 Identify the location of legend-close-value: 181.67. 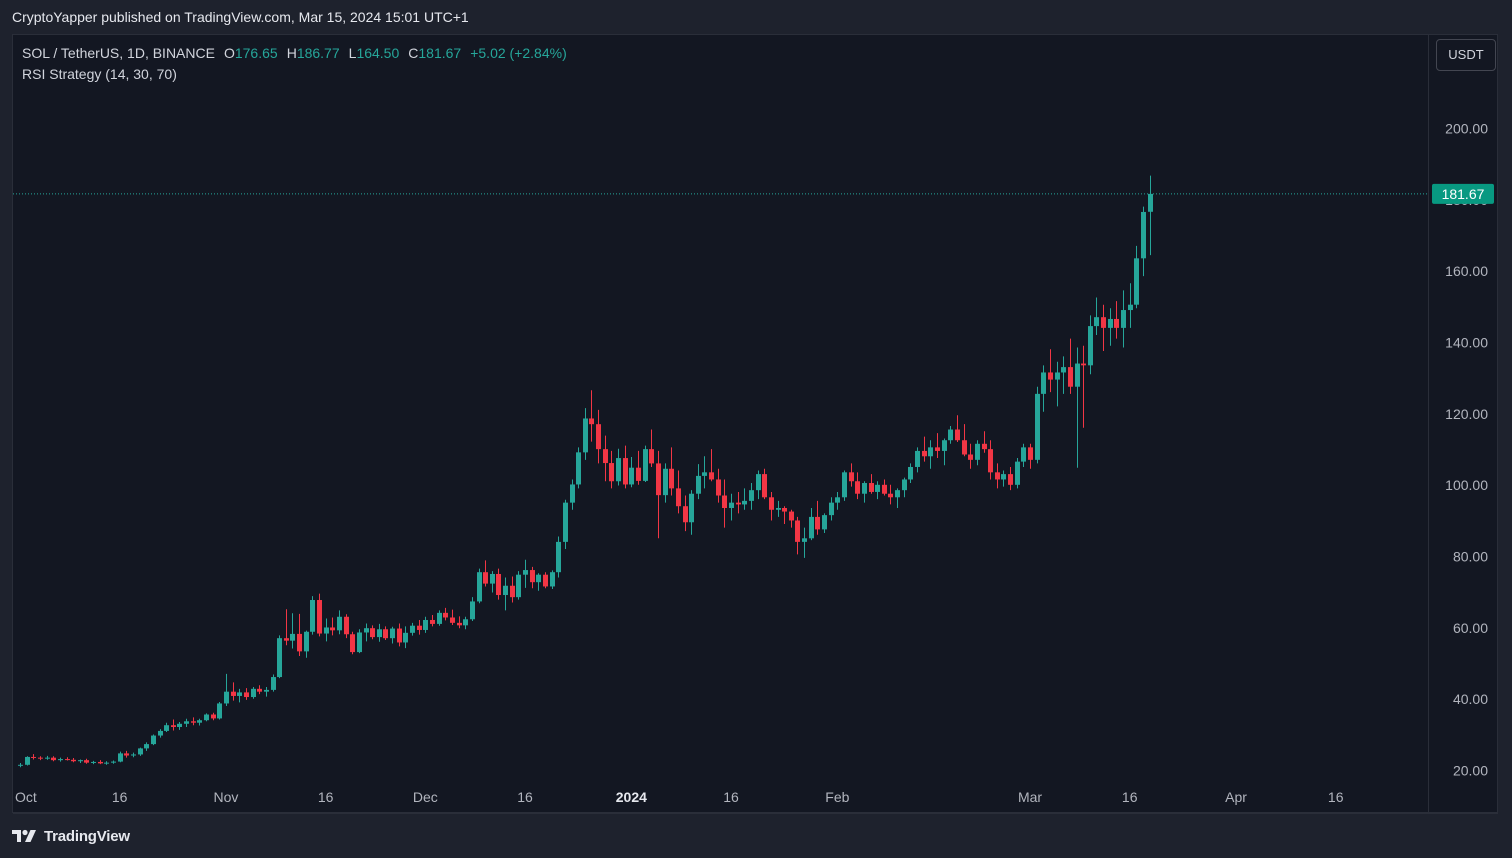
(440, 53).